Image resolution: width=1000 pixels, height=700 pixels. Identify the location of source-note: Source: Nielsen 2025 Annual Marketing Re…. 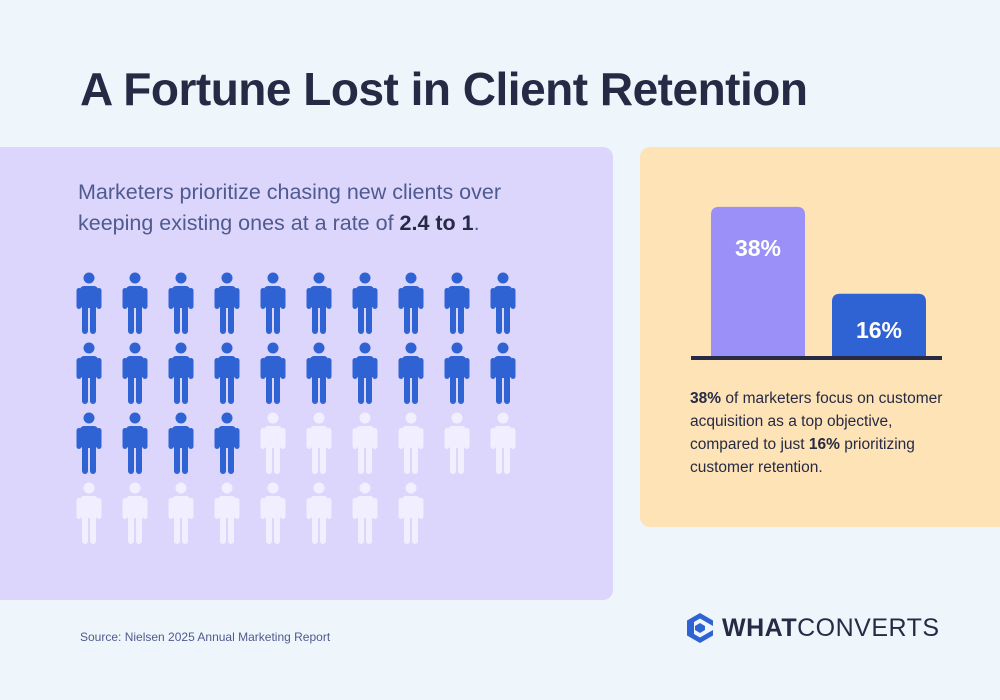
(205, 637).